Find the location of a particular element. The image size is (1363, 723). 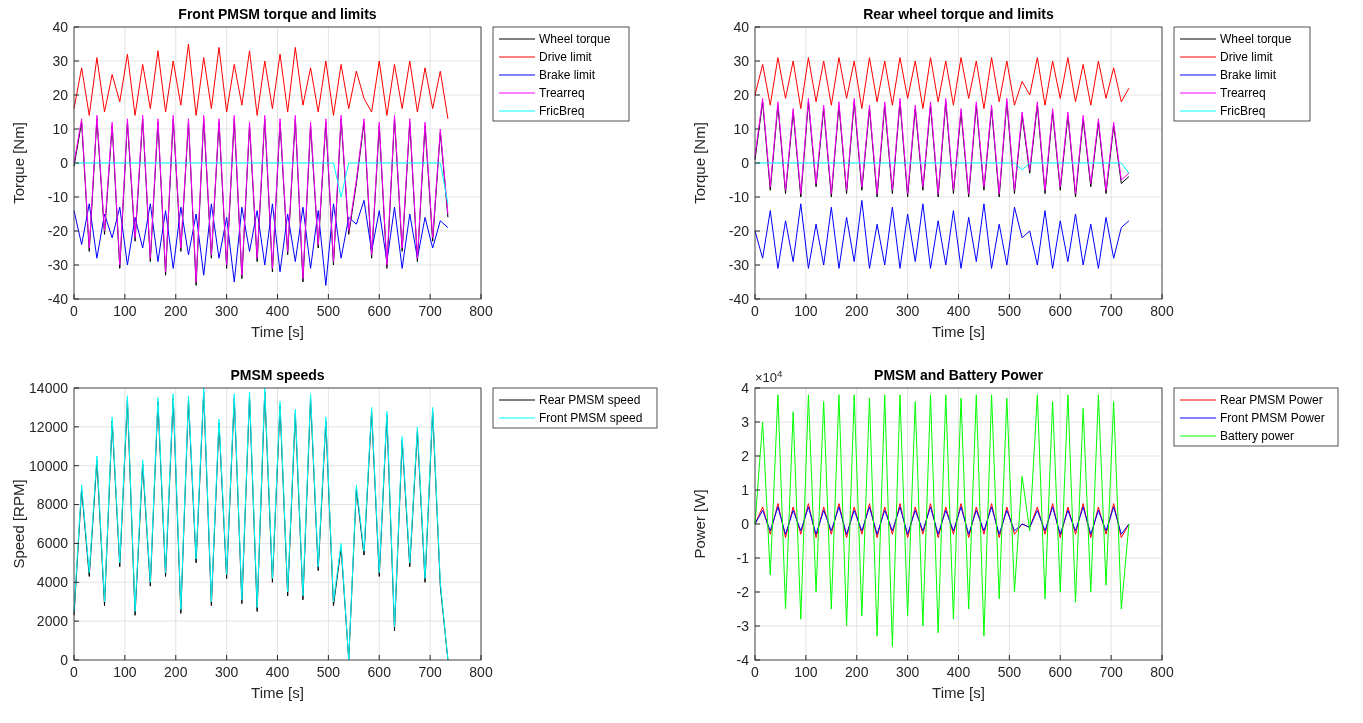

y-tick-label: 3 is located at coordinates (745, 421).